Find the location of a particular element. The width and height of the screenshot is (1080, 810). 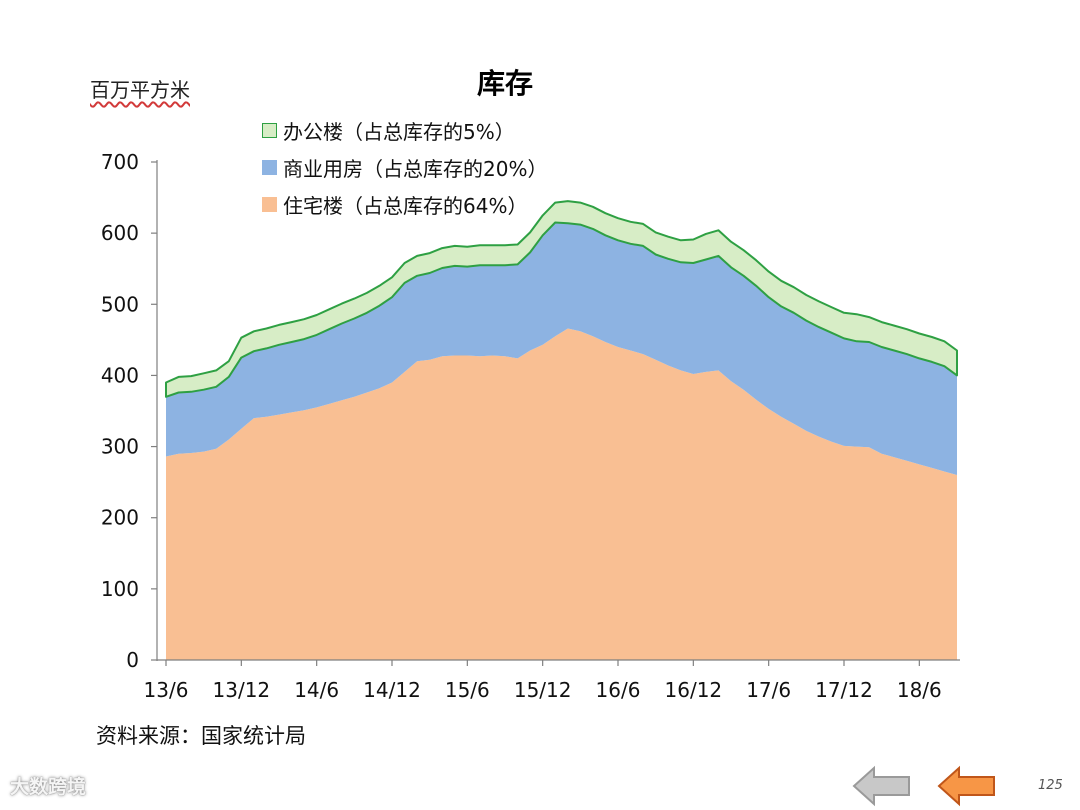

x-tick-label: 14/12 is located at coordinates (392, 690).